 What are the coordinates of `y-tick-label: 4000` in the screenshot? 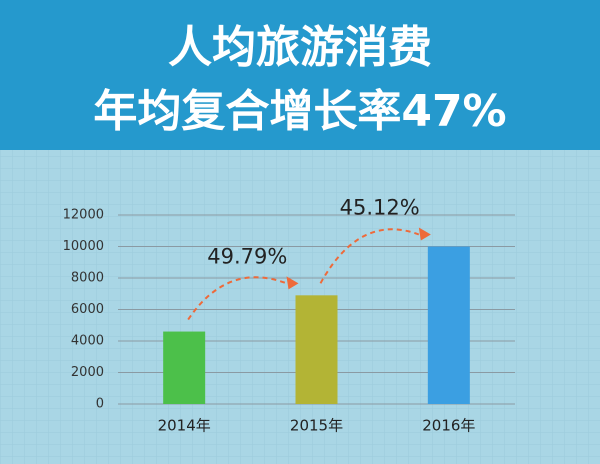 It's located at (87, 341).